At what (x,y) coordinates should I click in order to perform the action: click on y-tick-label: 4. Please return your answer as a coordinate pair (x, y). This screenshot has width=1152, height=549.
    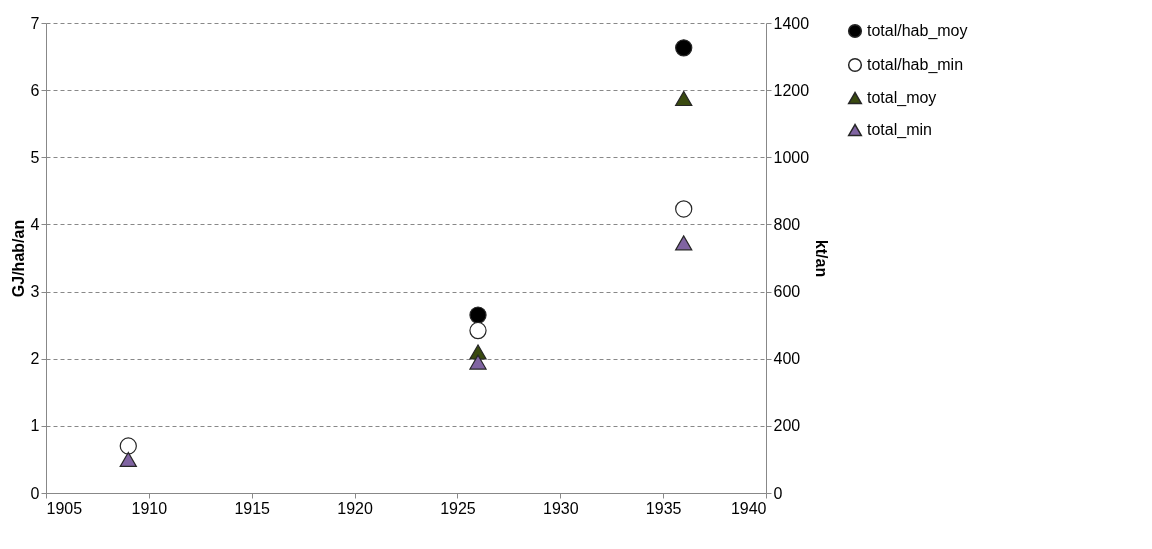
    Looking at the image, I should click on (35, 224).